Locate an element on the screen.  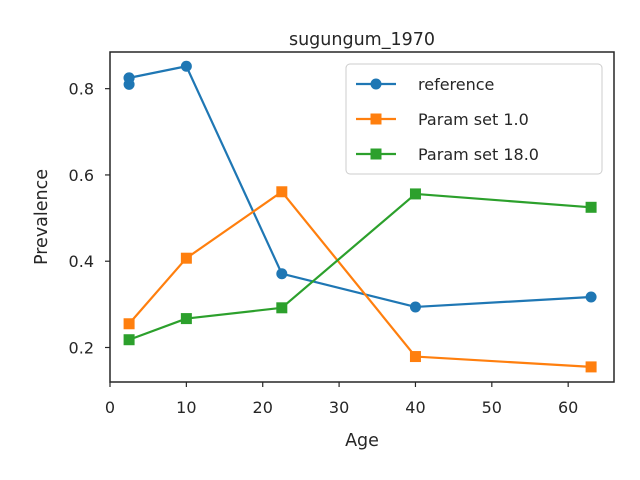
y-tick-label: 0.6 is located at coordinates (81, 175).